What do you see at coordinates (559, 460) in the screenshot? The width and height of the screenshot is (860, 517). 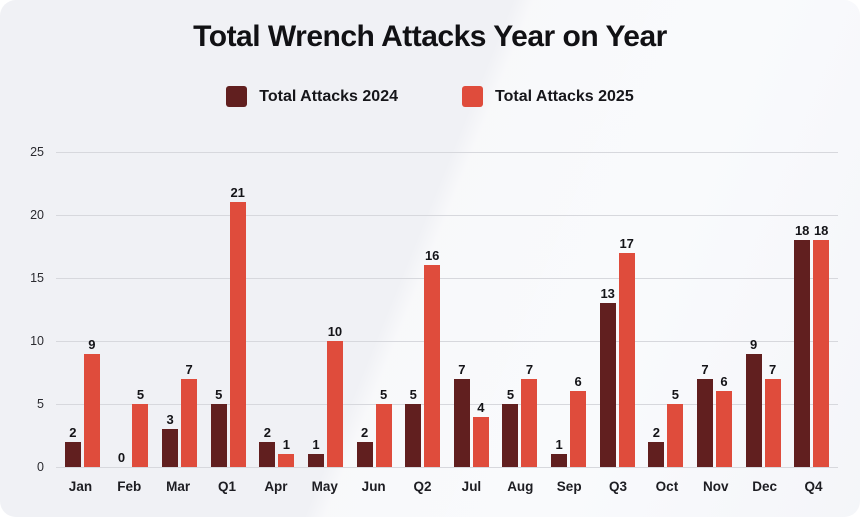 I see `bar-sep-total-attacks-2024` at bounding box center [559, 460].